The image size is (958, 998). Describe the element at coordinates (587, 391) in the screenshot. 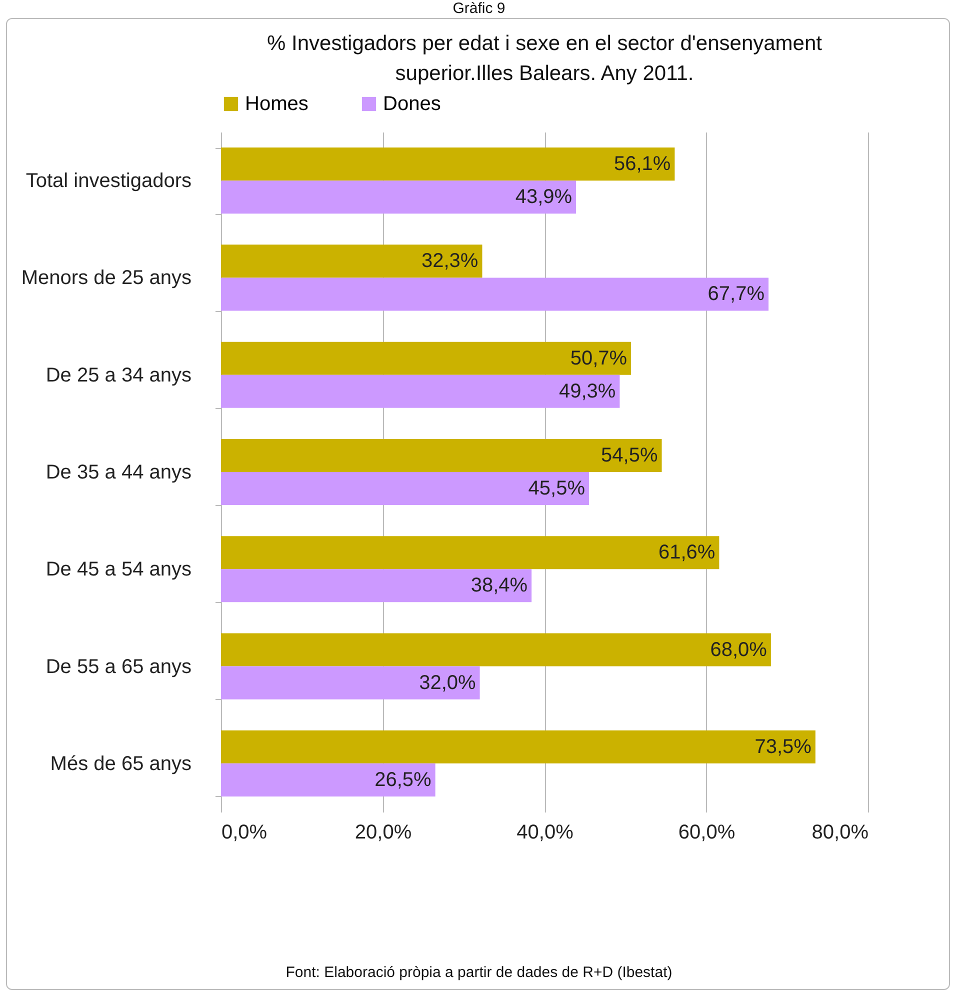

I see `data-label: 49,3%` at that location.